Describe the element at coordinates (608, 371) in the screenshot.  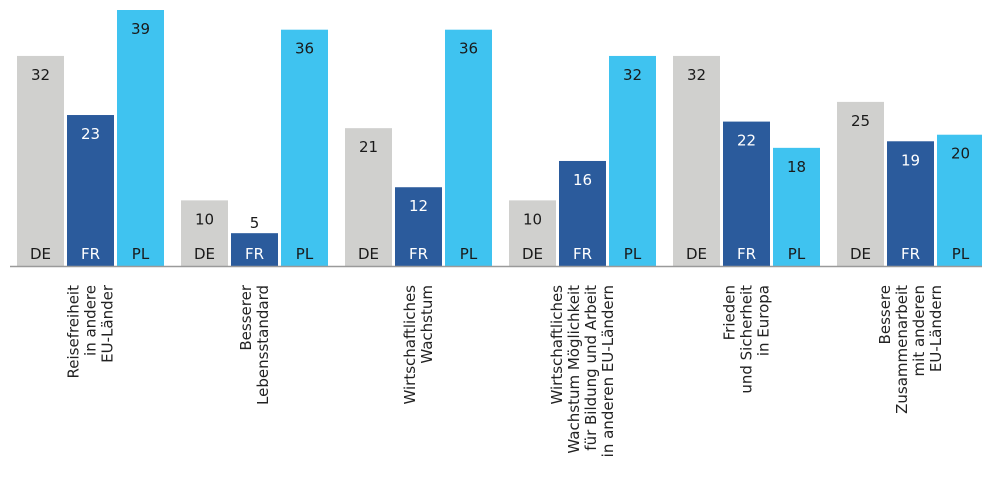
I see `category-label: in anderen EU-Ländern` at that location.